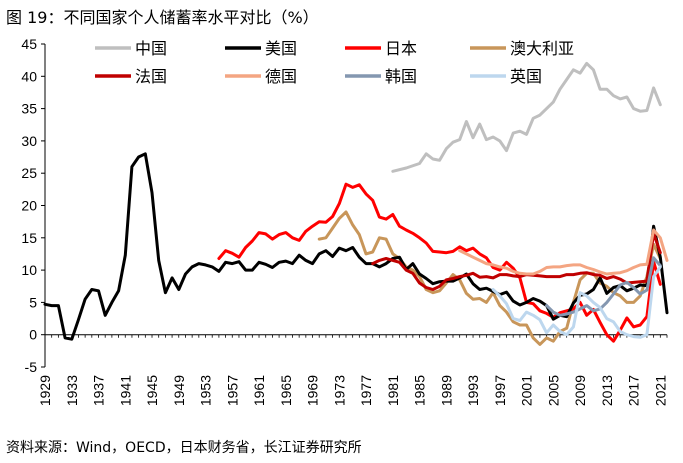 This screenshot has height=463, width=683. Describe the element at coordinates (660, 390) in the screenshot. I see `x-tick-label: 2021` at that location.